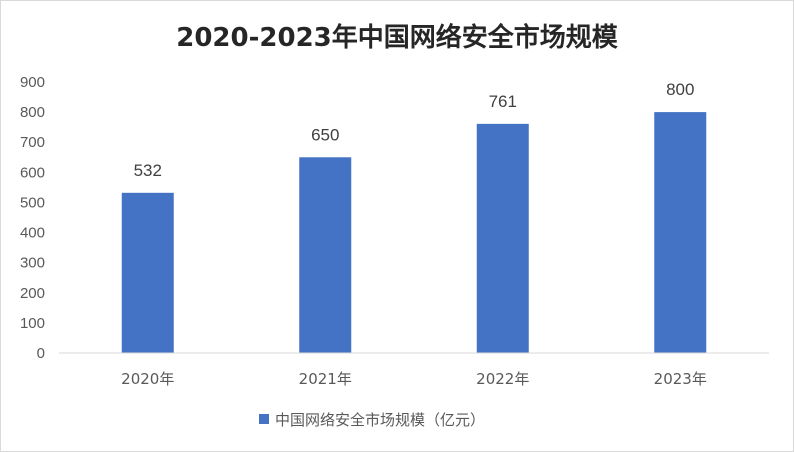  I want to click on y-tick-label: 700, so click(32, 142).